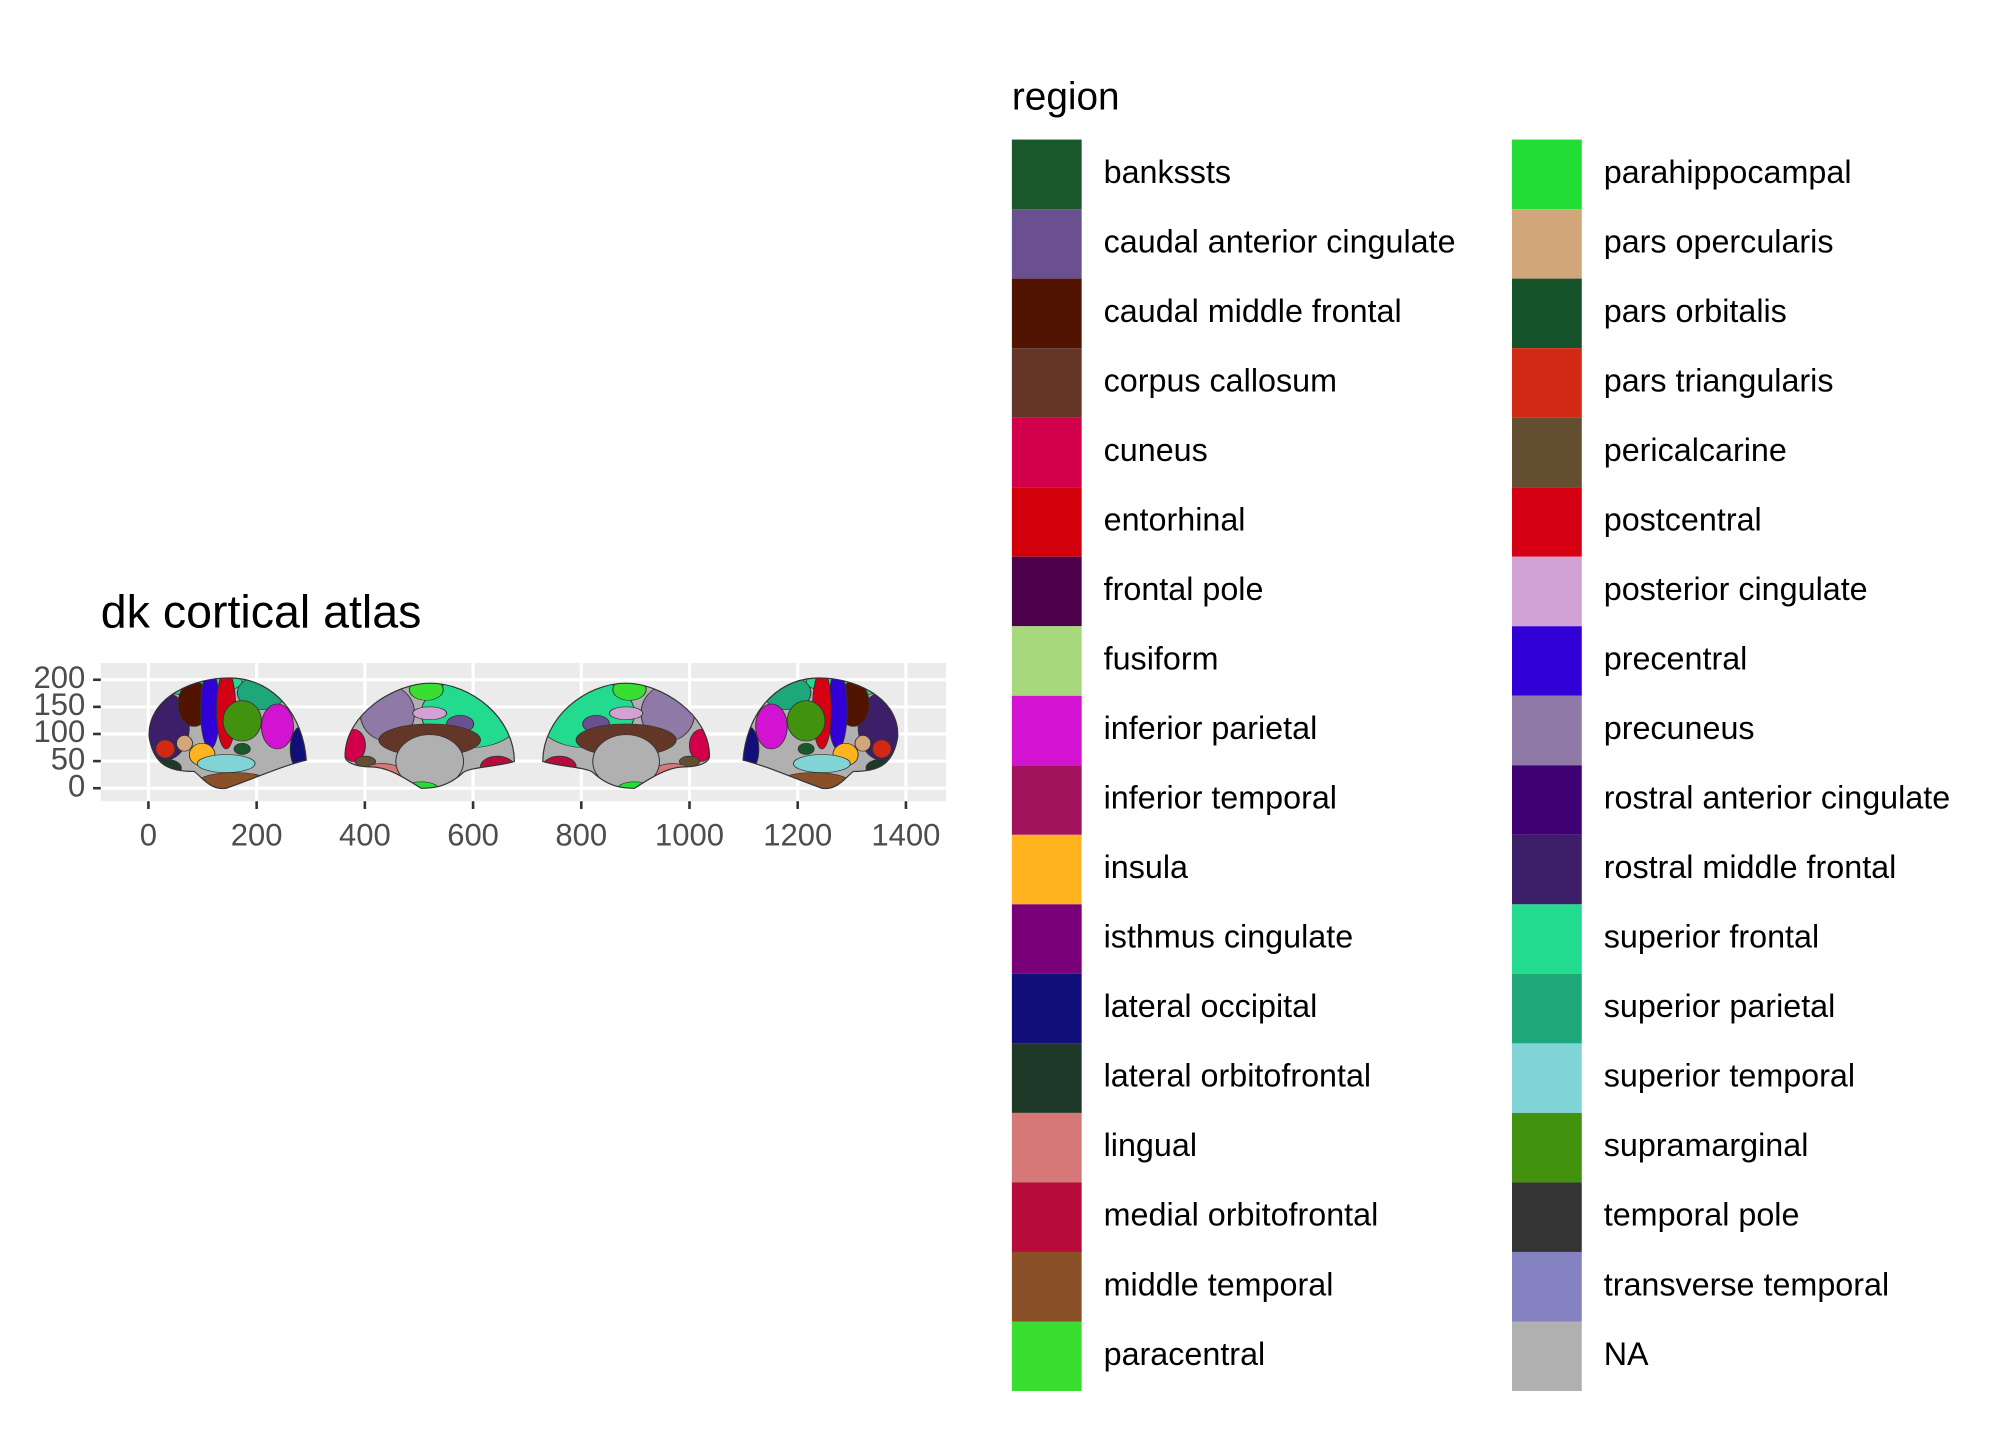  Describe the element at coordinates (60, 731) in the screenshot. I see `y-tick-label: 100` at that location.